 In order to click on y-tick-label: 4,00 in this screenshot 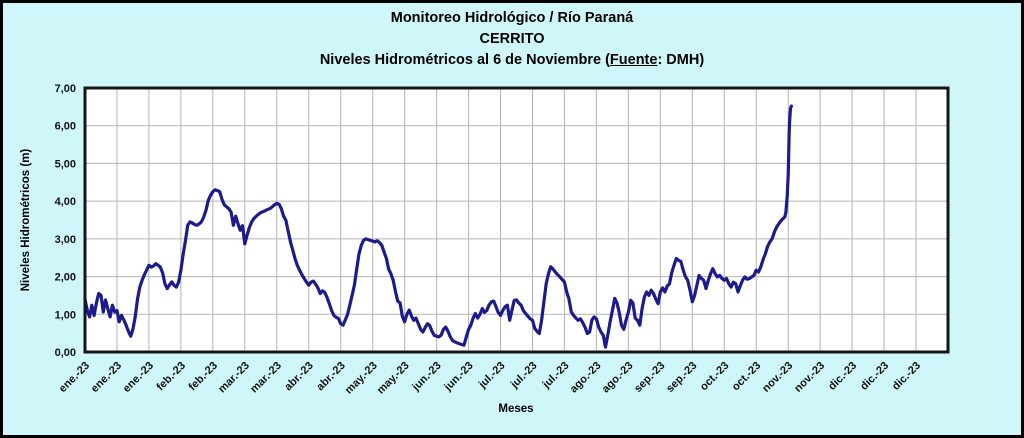, I will do `click(65, 202)`.